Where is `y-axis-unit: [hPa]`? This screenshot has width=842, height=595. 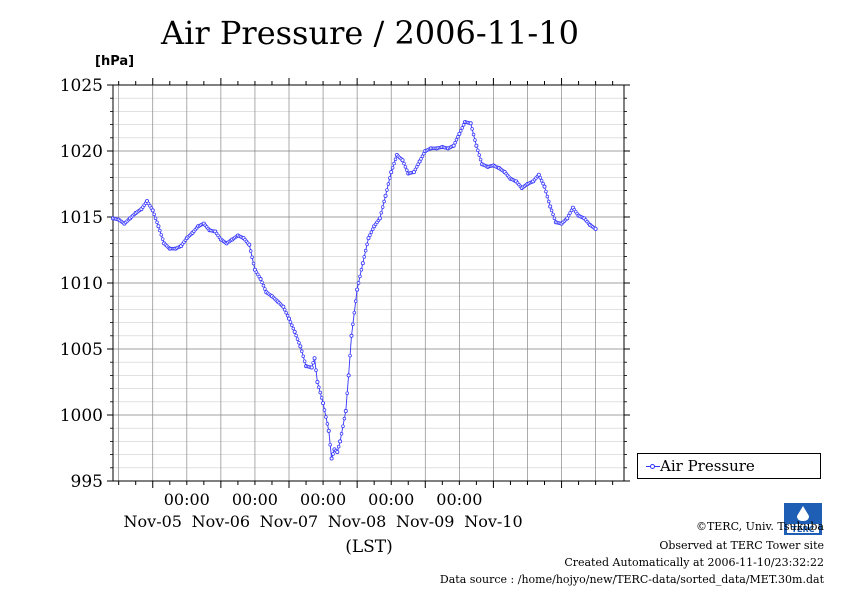
y-axis-unit: [hPa] is located at coordinates (115, 61).